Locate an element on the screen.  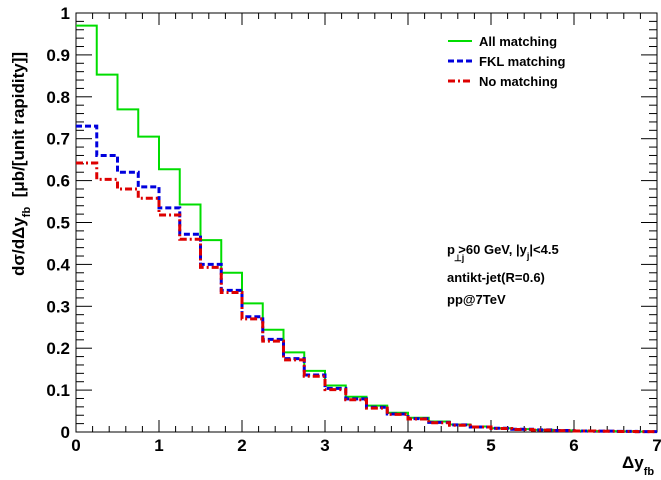
annotation-cuts: p⊥j>60 GeV, |yj|<4.5 is located at coordinates (503, 252).